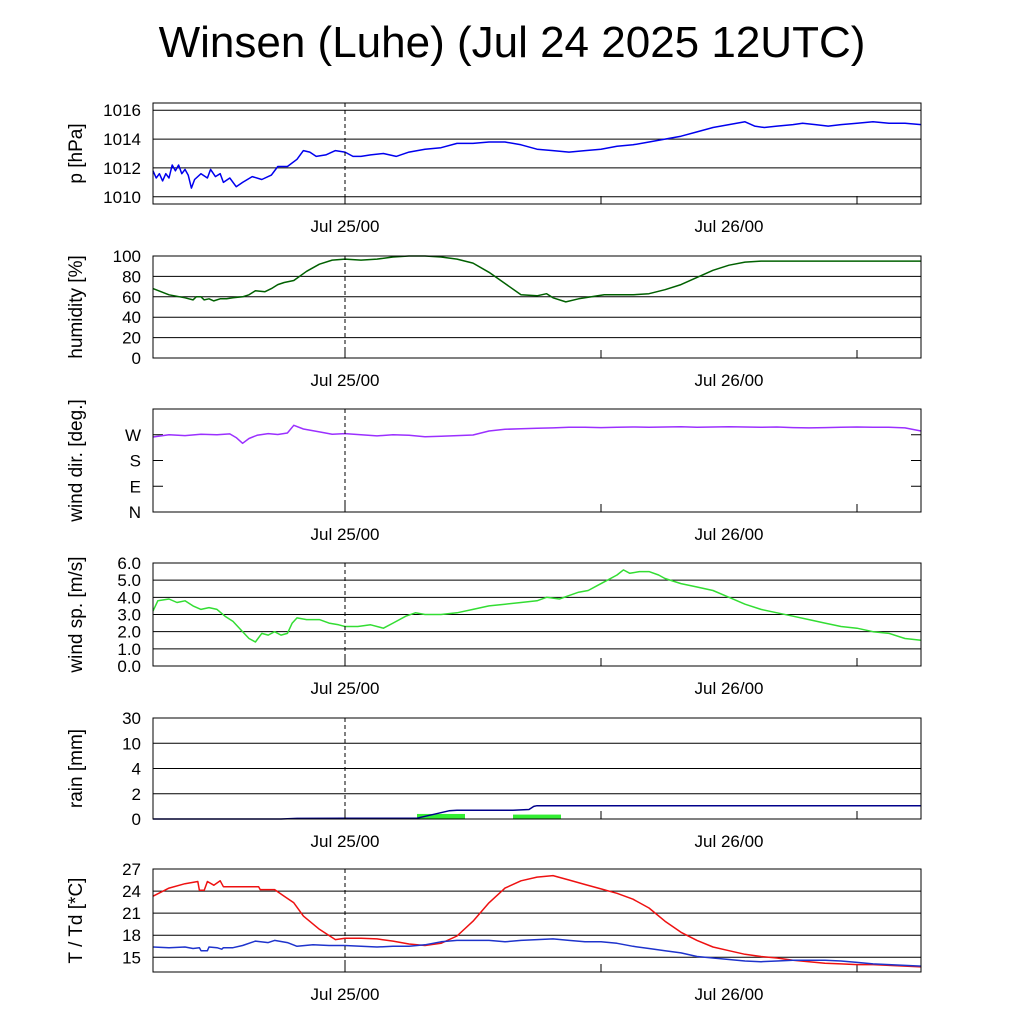  What do you see at coordinates (131, 718) in the screenshot?
I see `y-tick-label: 30` at bounding box center [131, 718].